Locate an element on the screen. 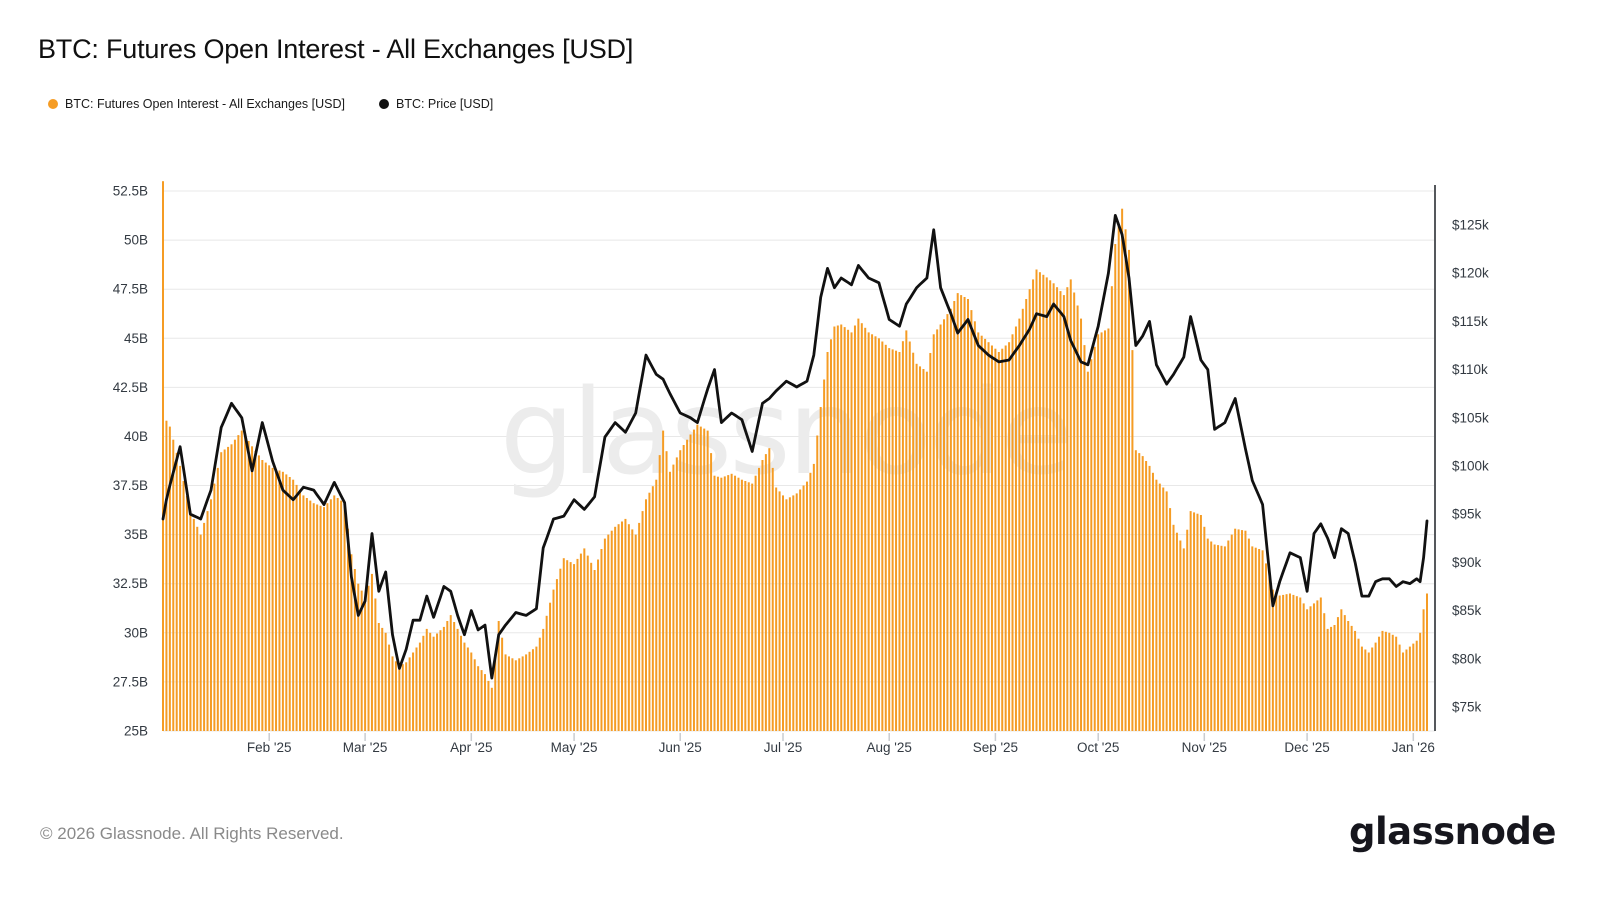  legend-label-price: BTC: Price [USD] is located at coordinates (444, 104).